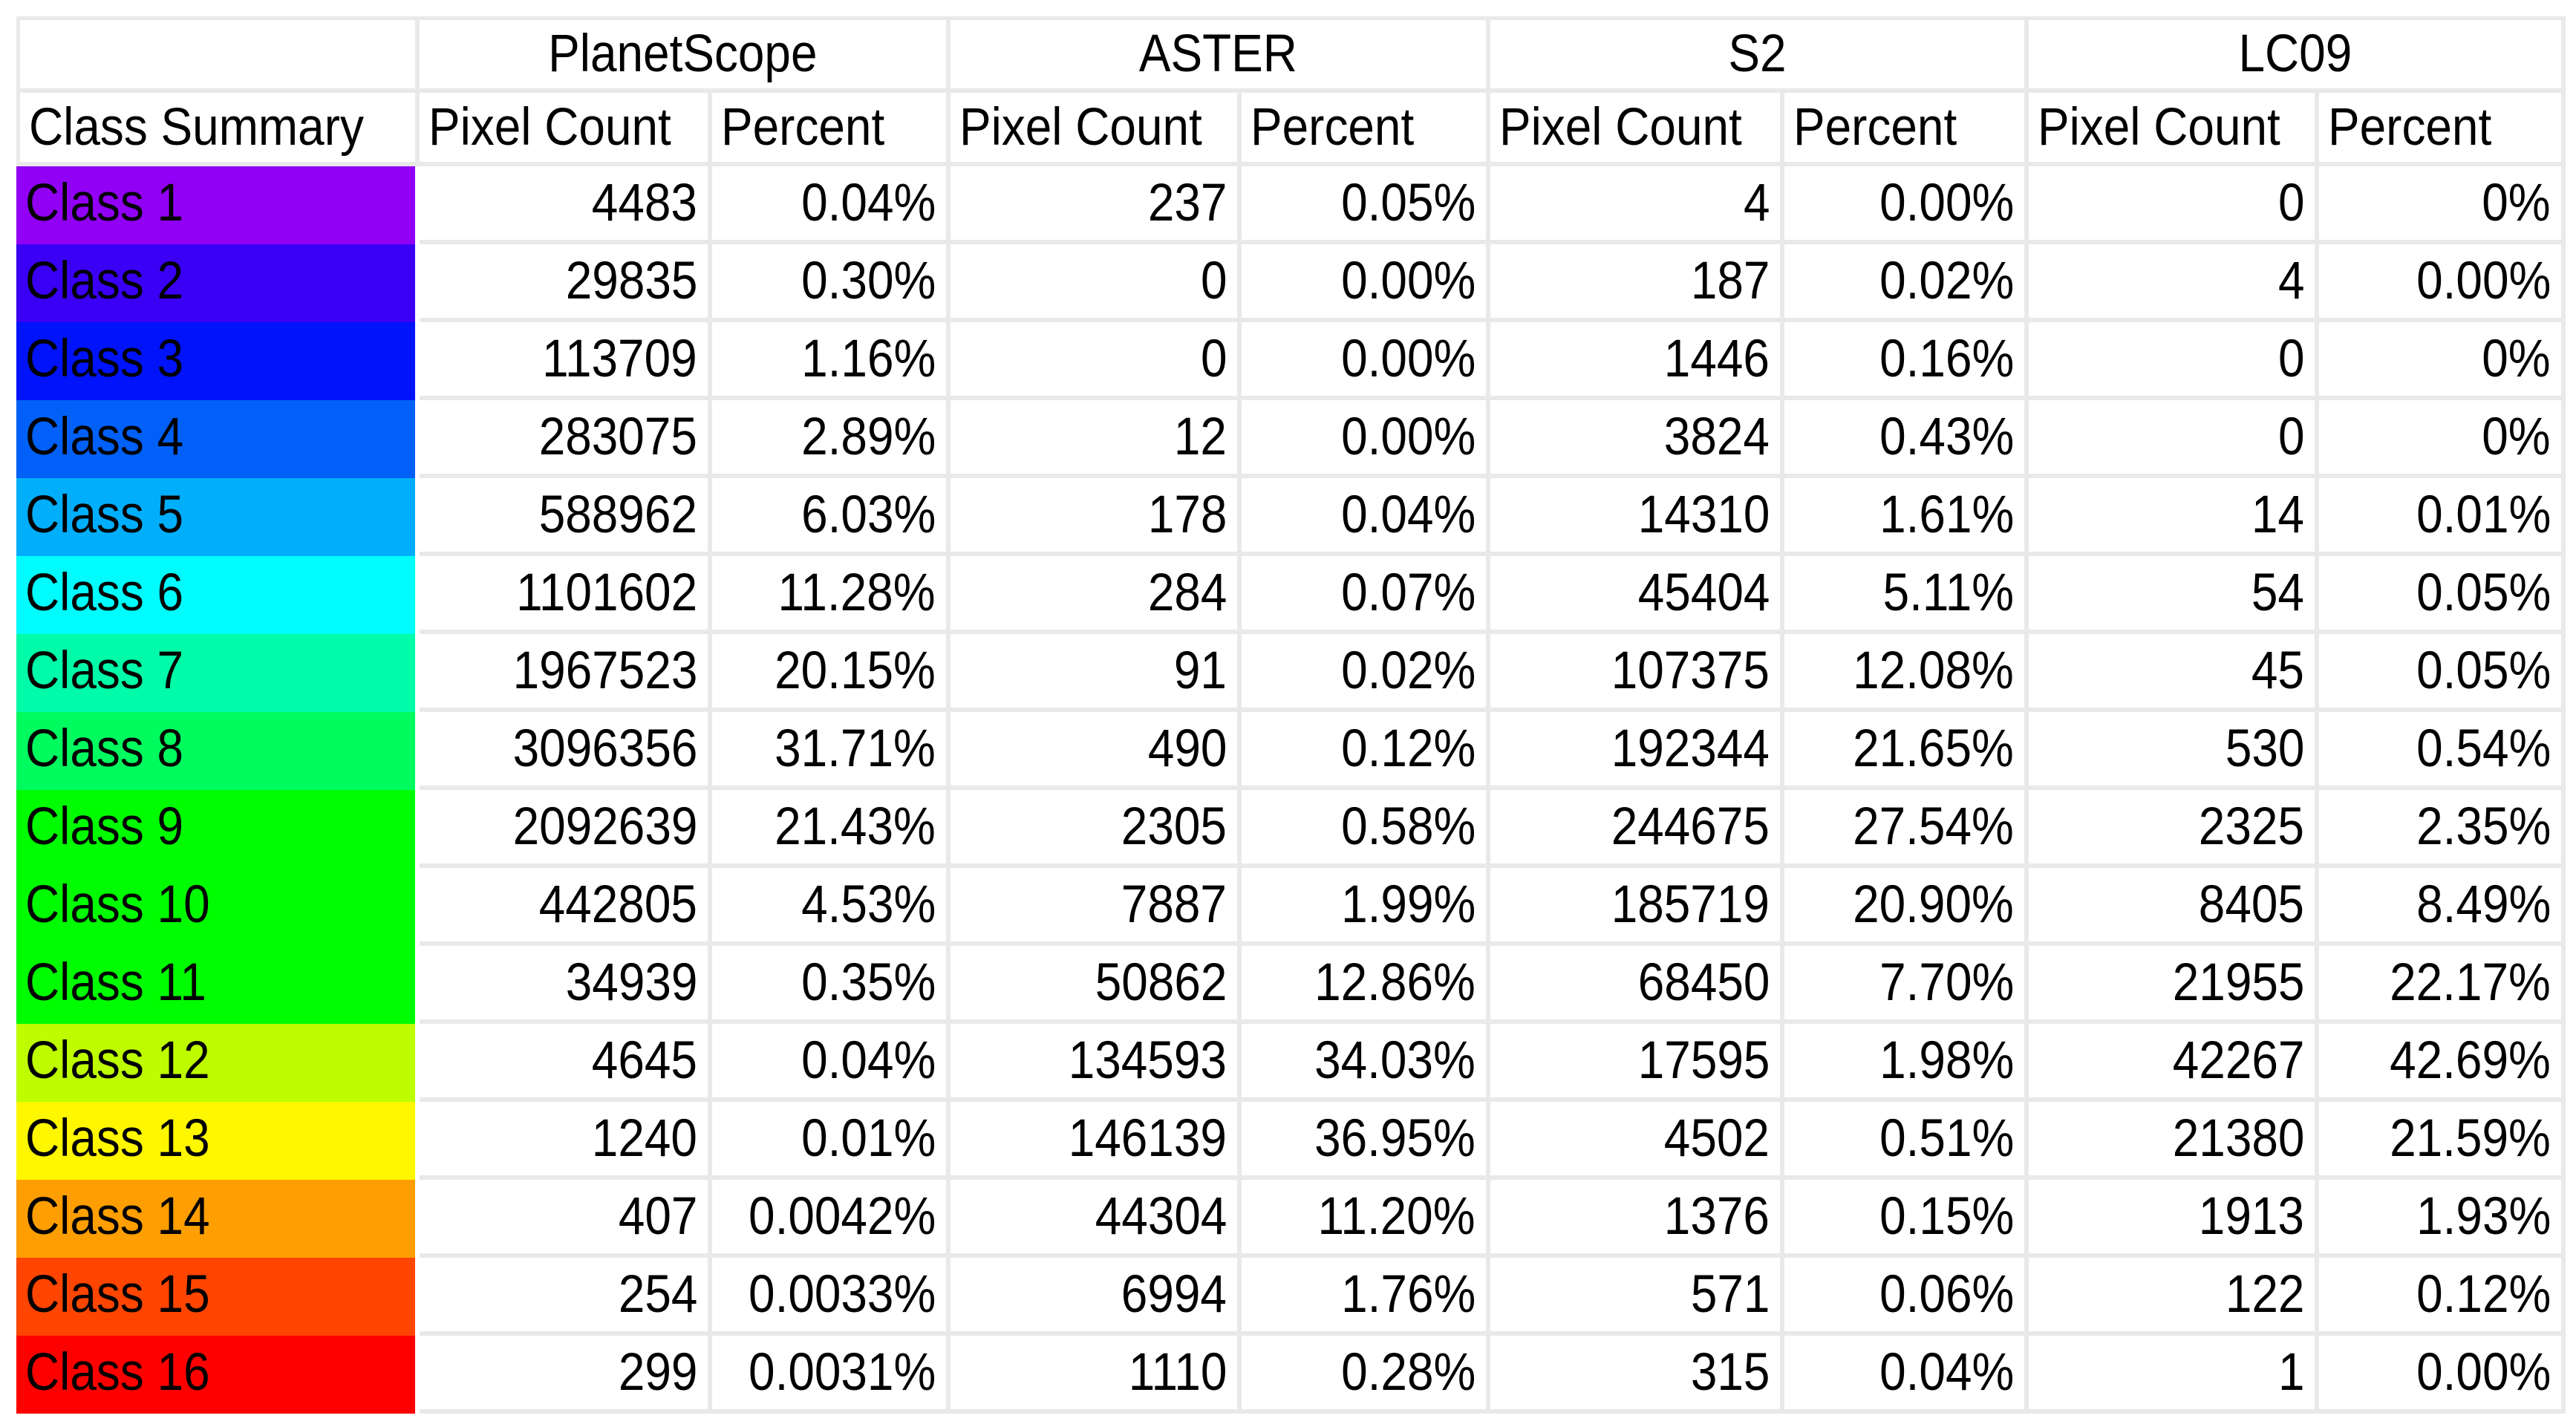 This screenshot has width=2576, height=1427. I want to click on table-cell: 31.71%, so click(829, 749).